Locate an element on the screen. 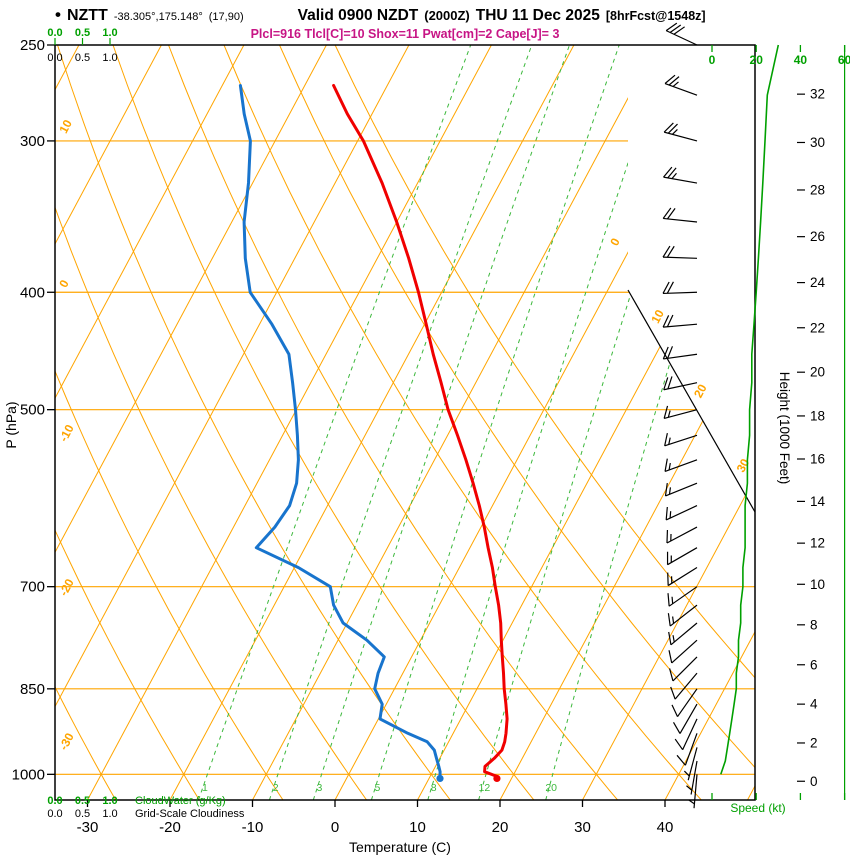  speed-tick-label: 40 is located at coordinates (801, 60).